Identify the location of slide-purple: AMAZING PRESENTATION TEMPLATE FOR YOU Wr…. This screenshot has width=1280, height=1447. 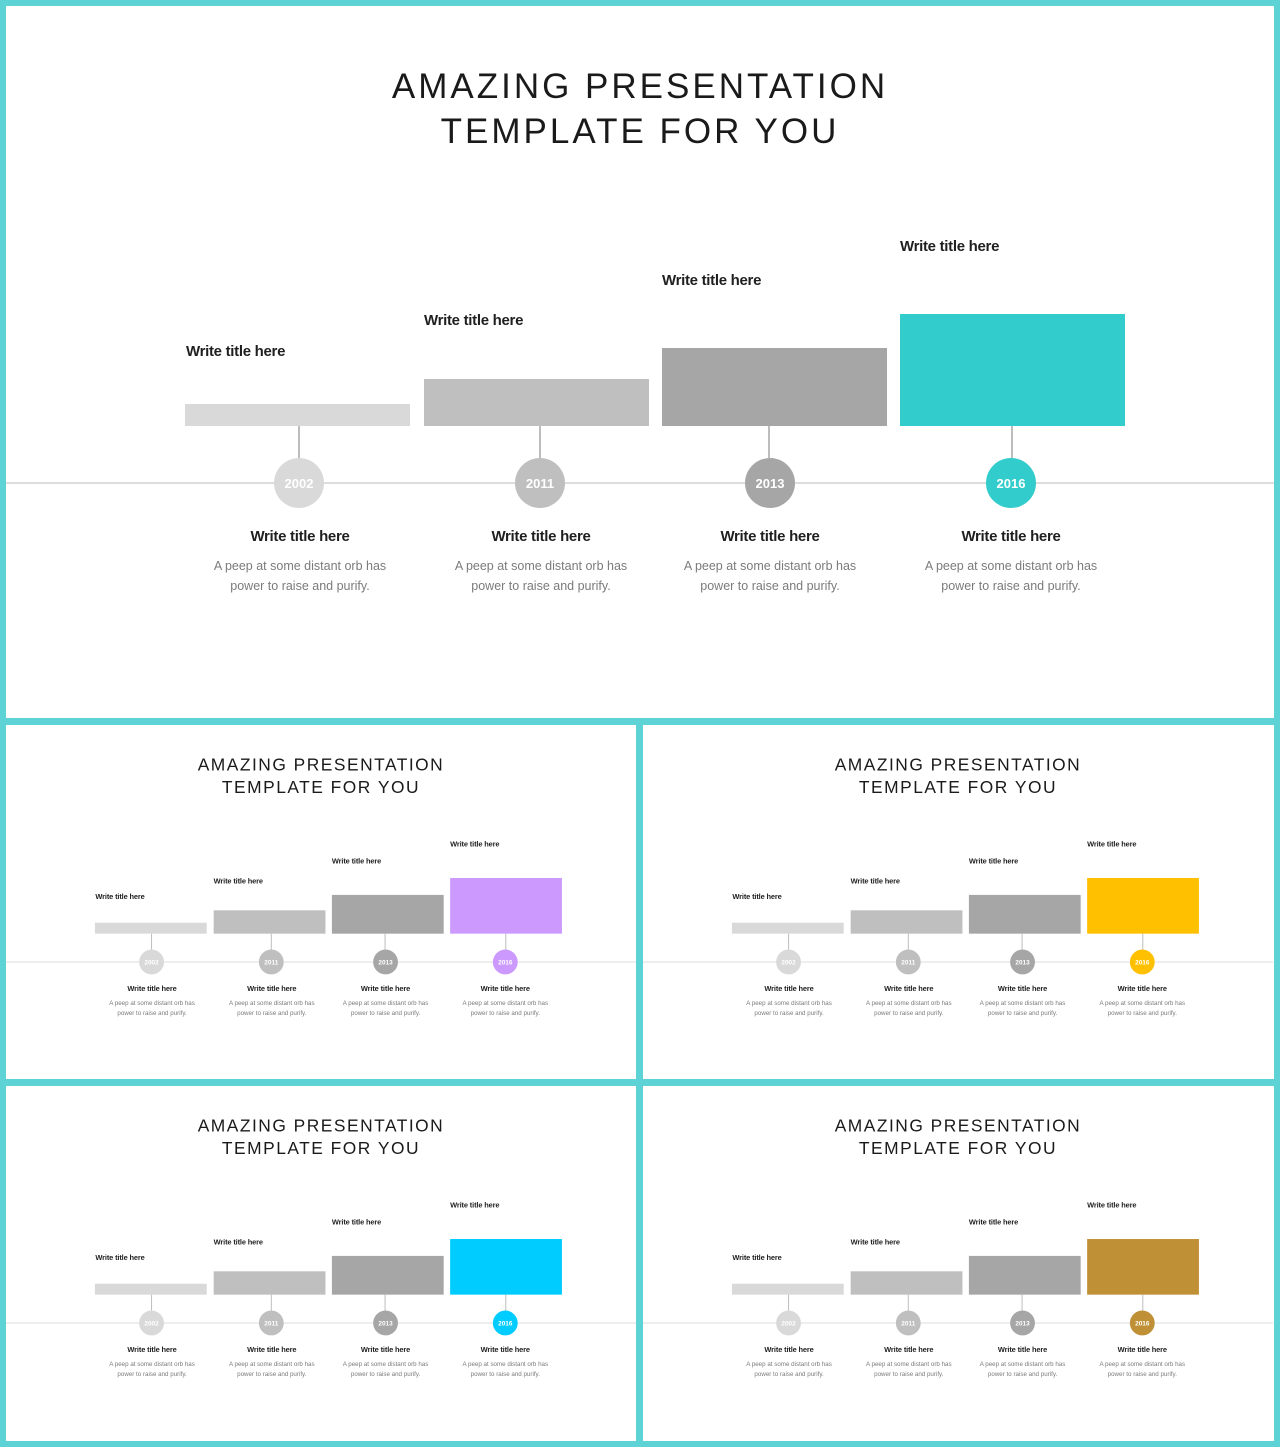
(321, 902).